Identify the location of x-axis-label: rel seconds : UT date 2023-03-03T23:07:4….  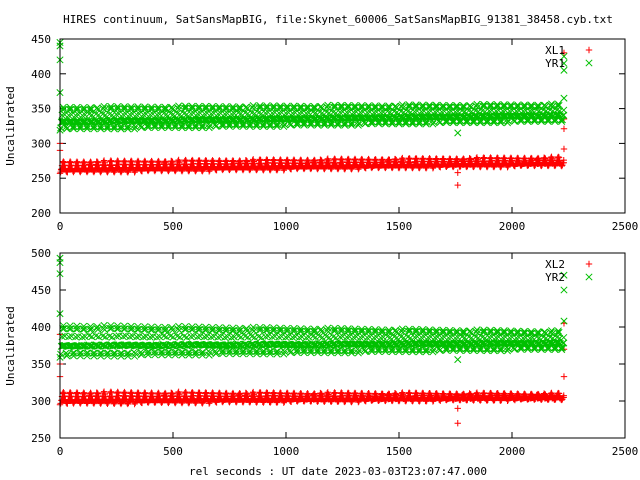
(338, 471).